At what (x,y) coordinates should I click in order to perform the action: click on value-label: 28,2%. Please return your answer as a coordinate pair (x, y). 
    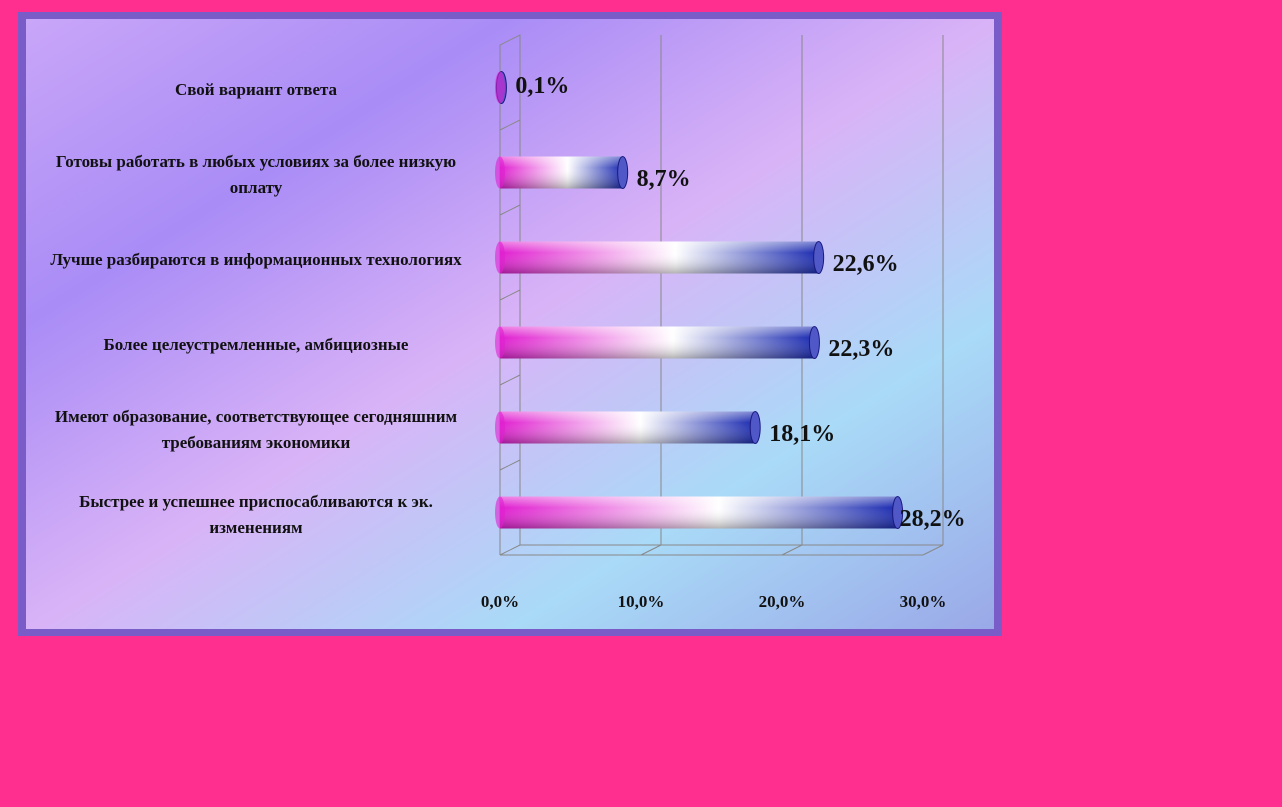
    Looking at the image, I should click on (933, 519).